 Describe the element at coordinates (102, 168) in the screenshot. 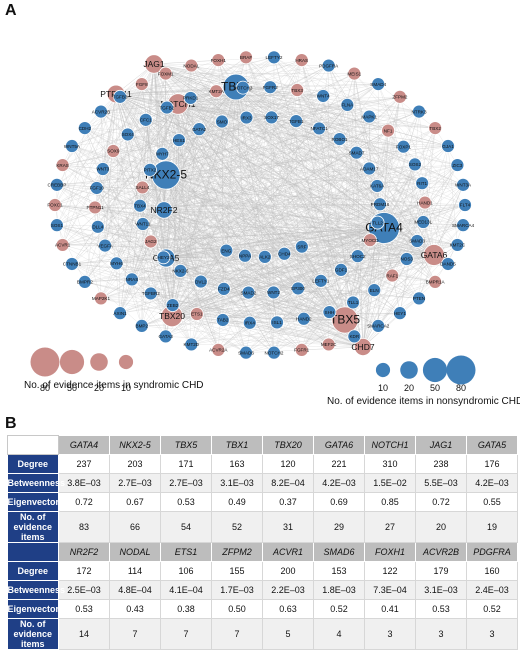

I see `gene-node-wnt3: WNT3` at that location.